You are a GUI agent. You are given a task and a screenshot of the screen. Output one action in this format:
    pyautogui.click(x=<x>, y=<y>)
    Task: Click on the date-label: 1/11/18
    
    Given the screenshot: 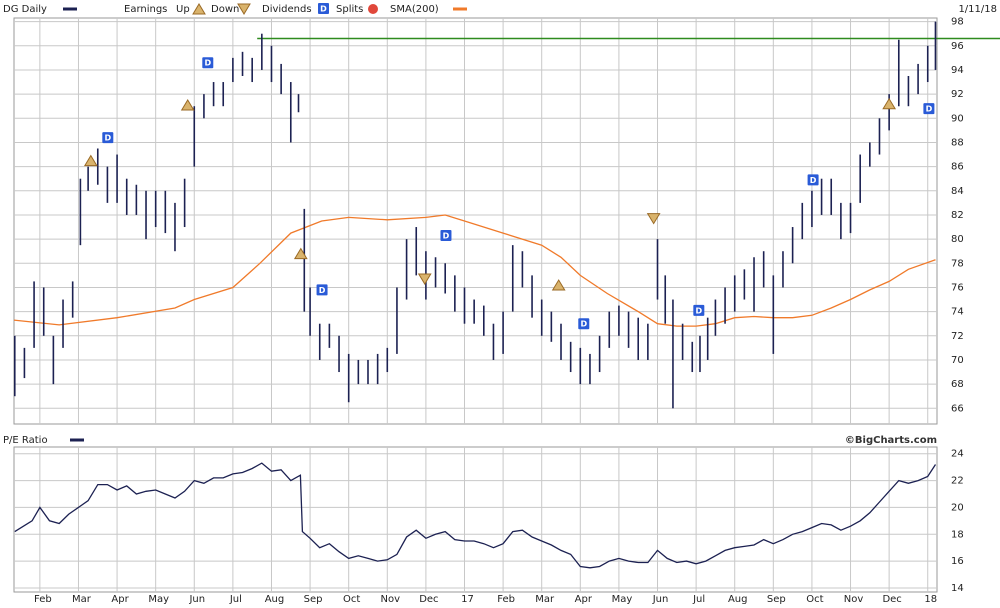 What is the action you would take?
    pyautogui.click(x=977, y=9)
    